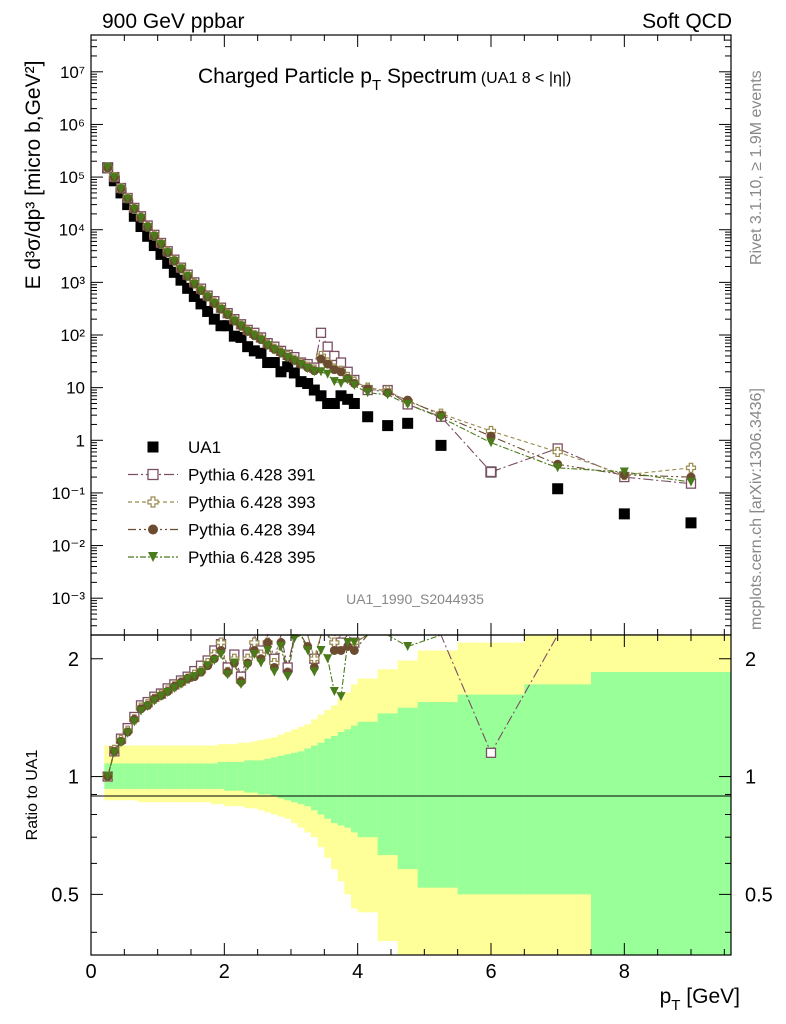  I want to click on x-tick-label: 6, so click(490, 972).